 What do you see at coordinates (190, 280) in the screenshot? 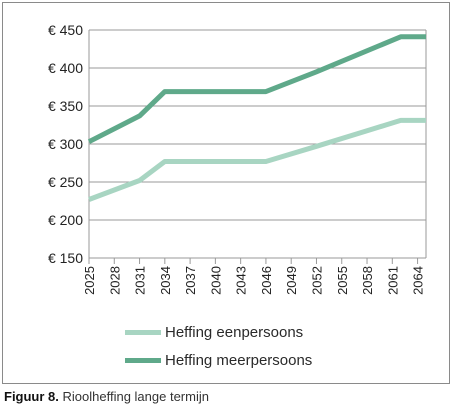
I see `x-tick-label: 2037` at bounding box center [190, 280].